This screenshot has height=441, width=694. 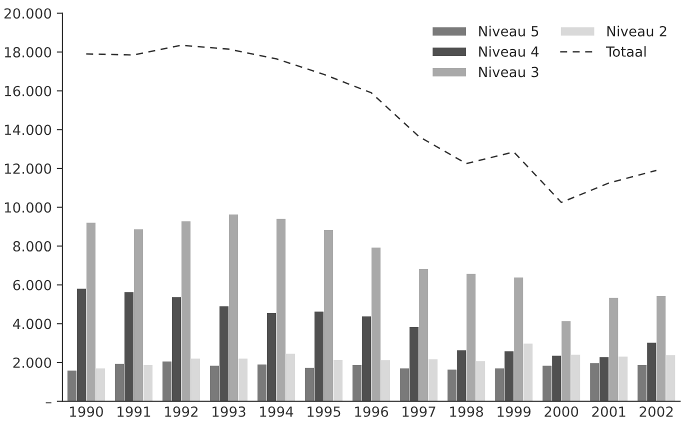 What do you see at coordinates (514, 411) in the screenshot?
I see `x-tick-label: 1999` at bounding box center [514, 411].